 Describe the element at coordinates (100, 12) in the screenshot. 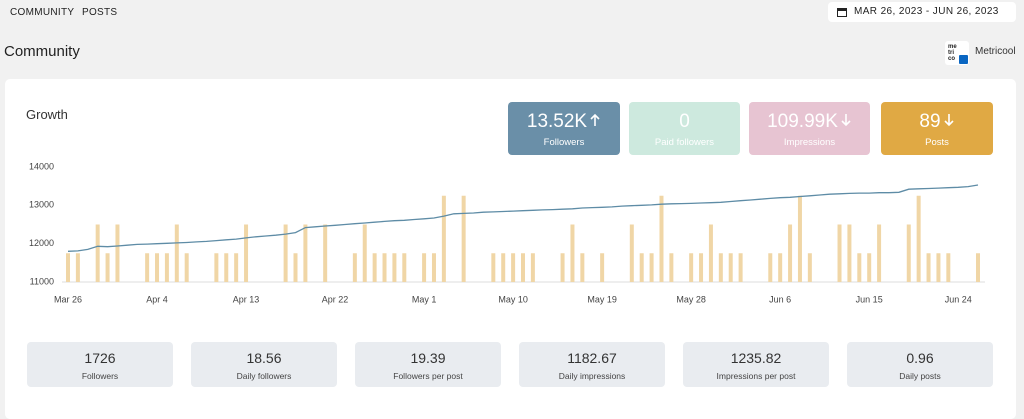

I see `tab: POSTS` at that location.